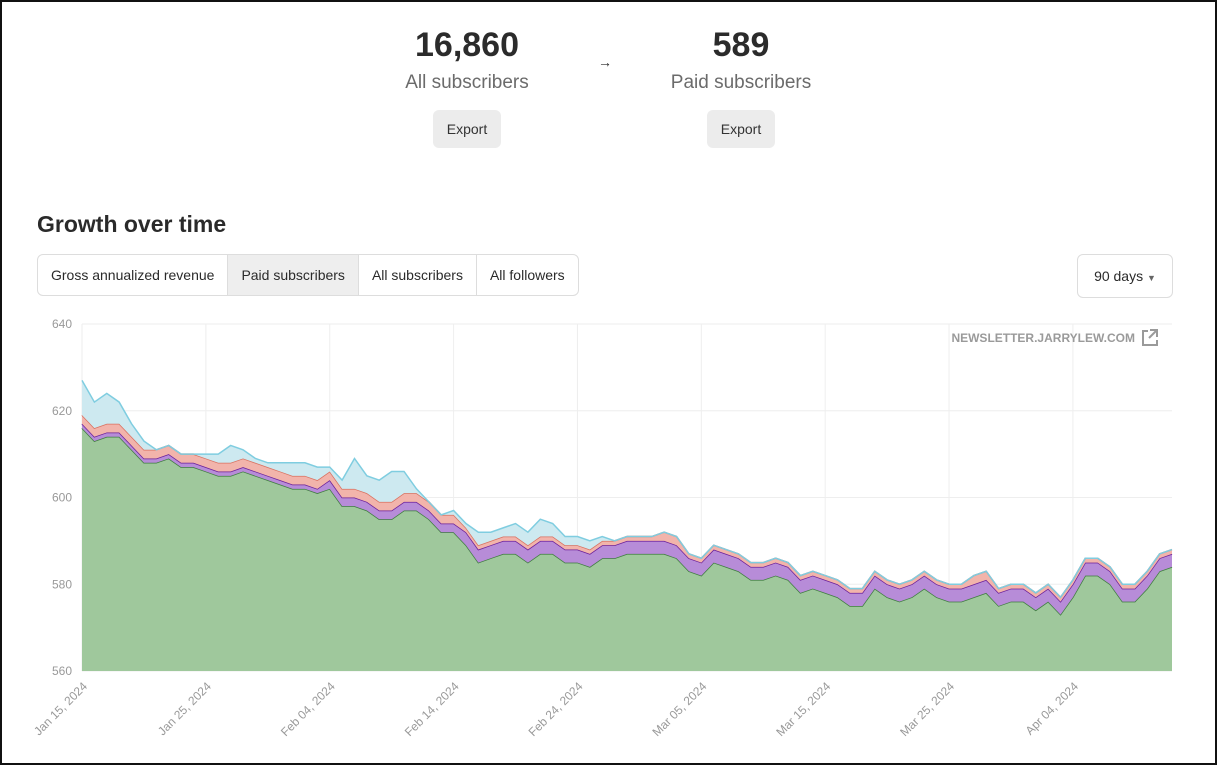 Image resolution: width=1217 pixels, height=765 pixels. What do you see at coordinates (1119, 276) in the screenshot?
I see `range-label: 90 days` at bounding box center [1119, 276].